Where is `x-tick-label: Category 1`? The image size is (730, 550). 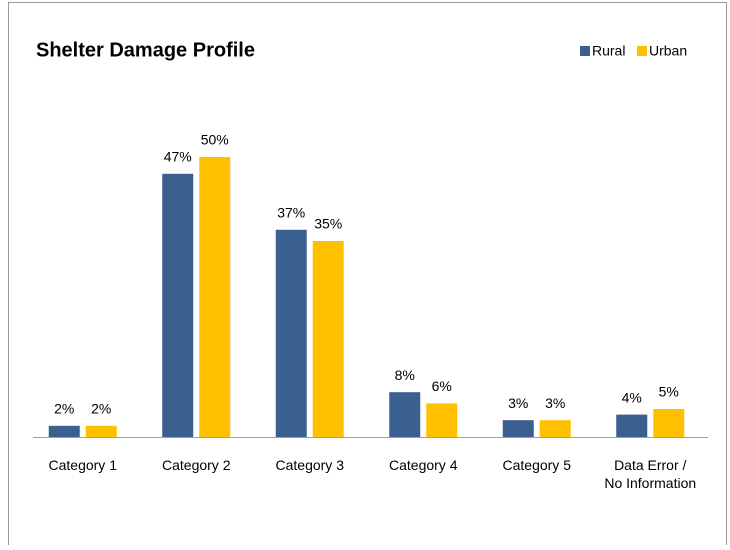
x-tick-label: Category 1 is located at coordinates (82, 465).